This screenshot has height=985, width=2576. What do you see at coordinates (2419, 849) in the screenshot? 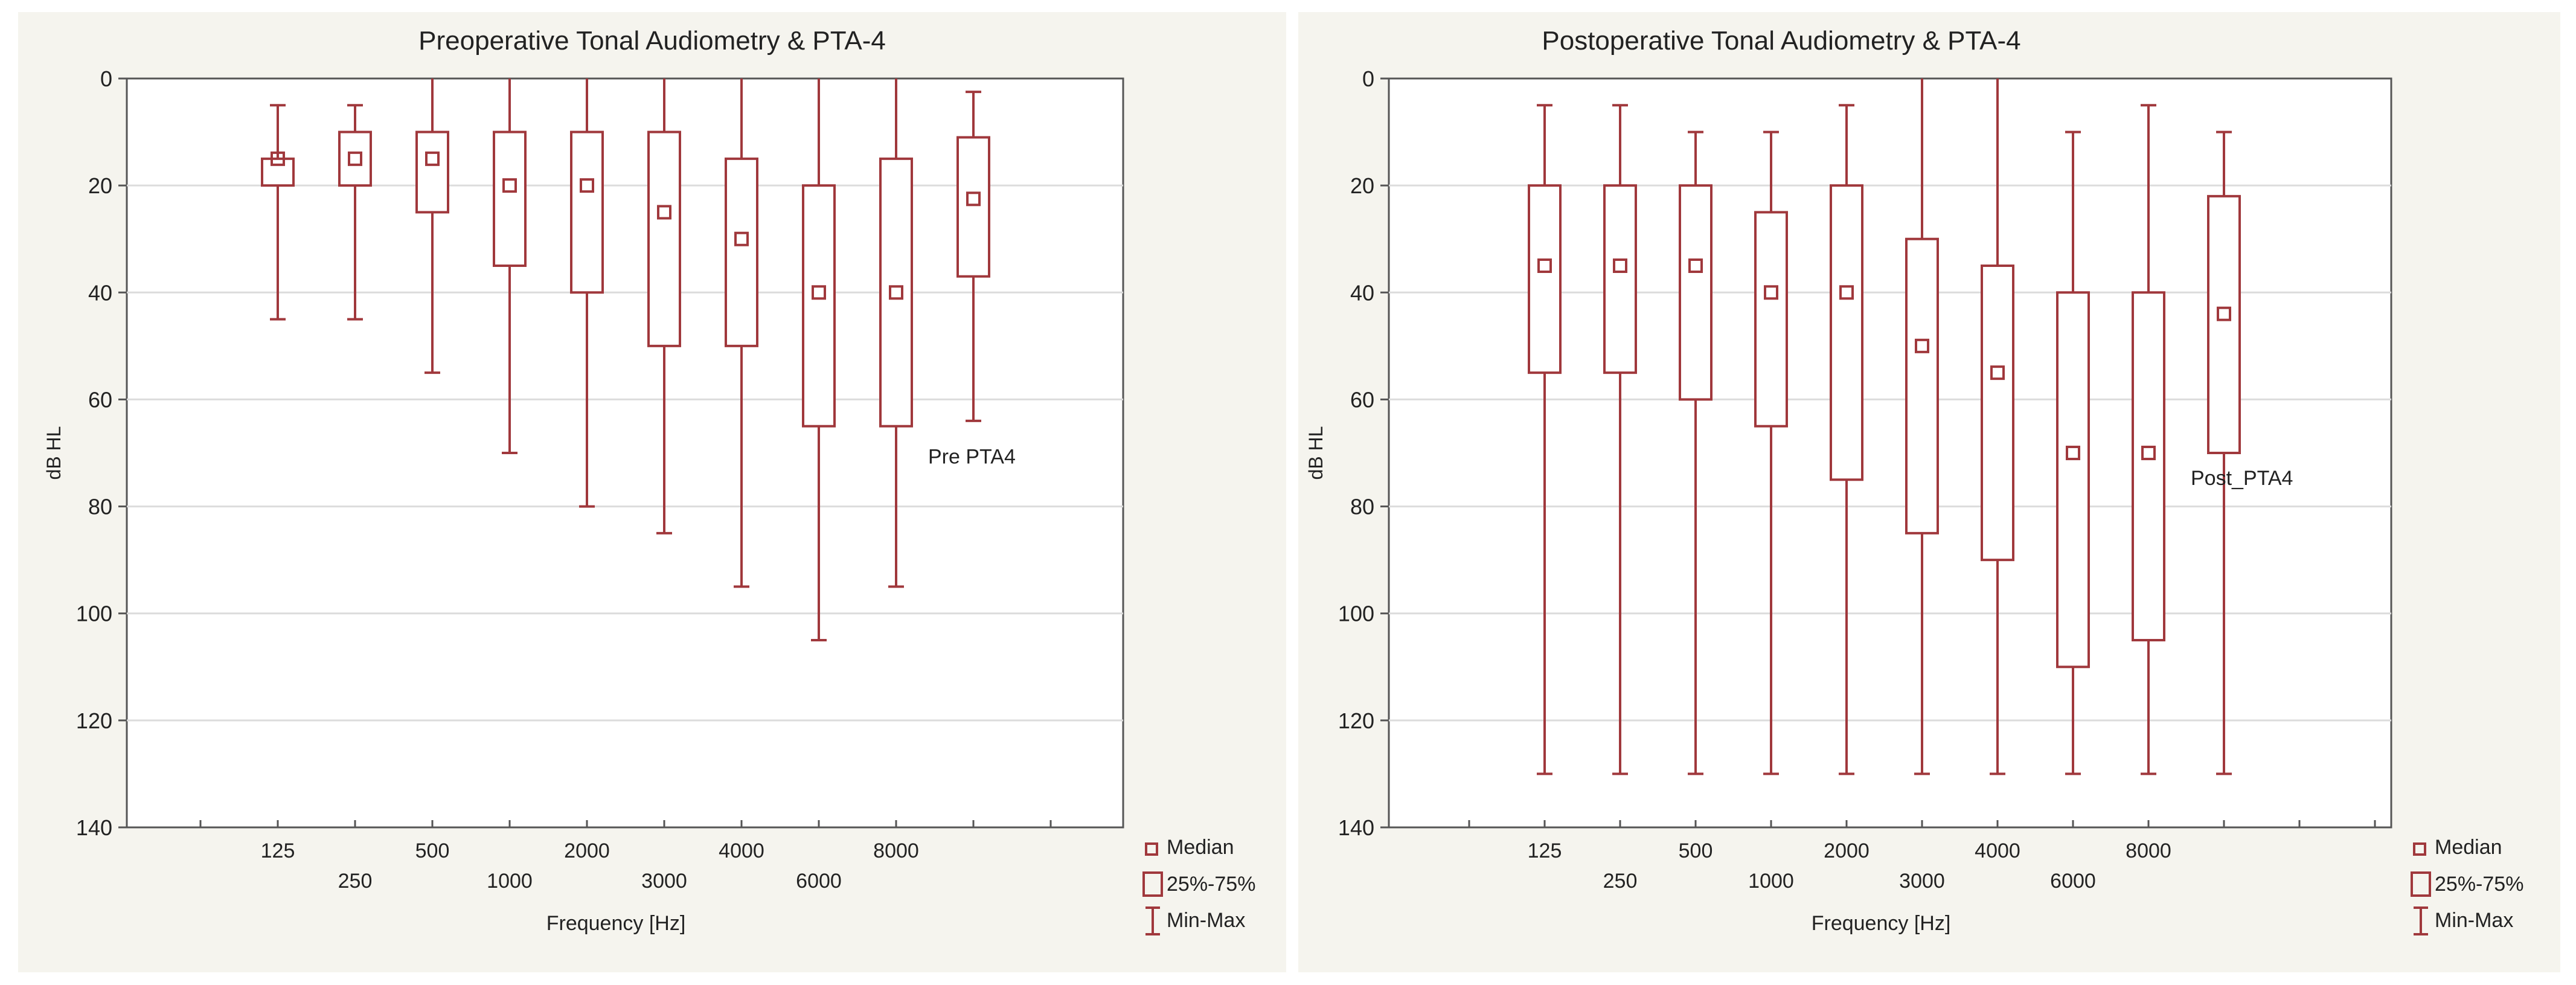
I see `chart-2-legend-median-icon` at bounding box center [2419, 849].